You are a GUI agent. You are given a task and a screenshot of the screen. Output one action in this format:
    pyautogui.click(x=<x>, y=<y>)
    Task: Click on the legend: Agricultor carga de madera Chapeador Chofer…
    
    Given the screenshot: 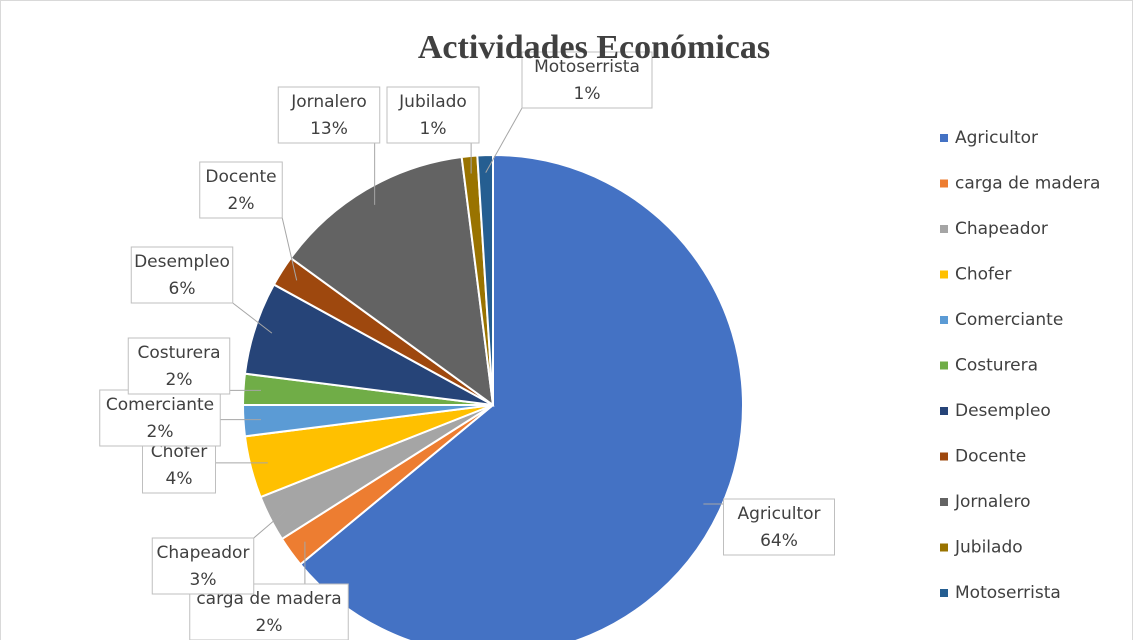 What is the action you would take?
    pyautogui.click(x=1020, y=365)
    